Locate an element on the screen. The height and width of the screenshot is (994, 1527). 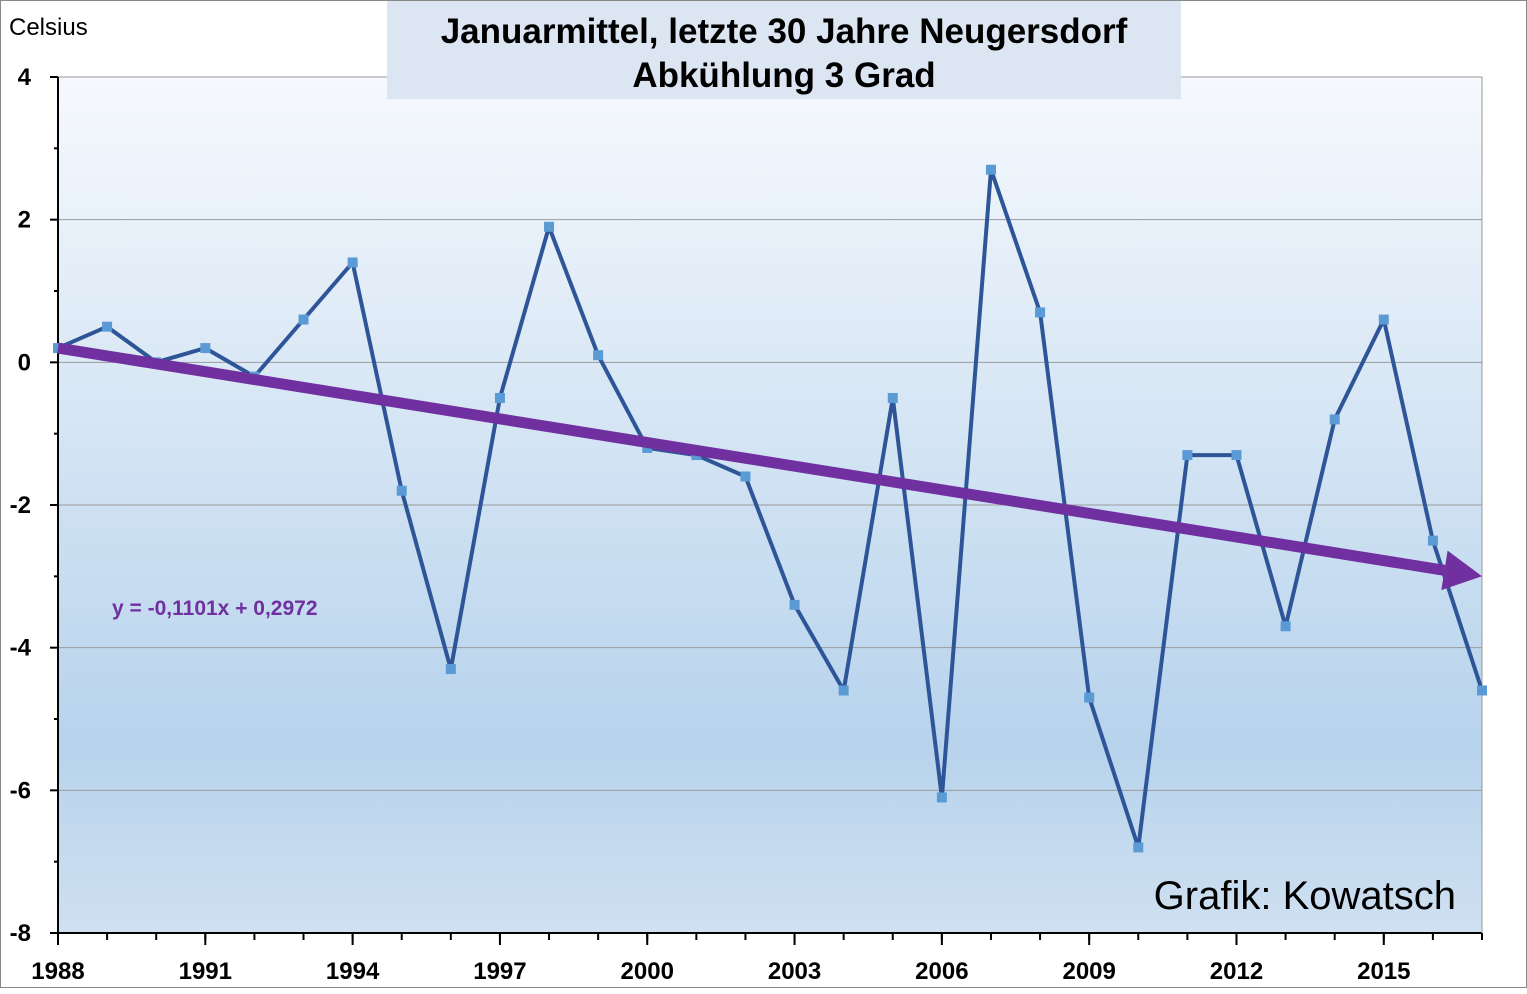
y-tick-label: 0 is located at coordinates (24, 362).